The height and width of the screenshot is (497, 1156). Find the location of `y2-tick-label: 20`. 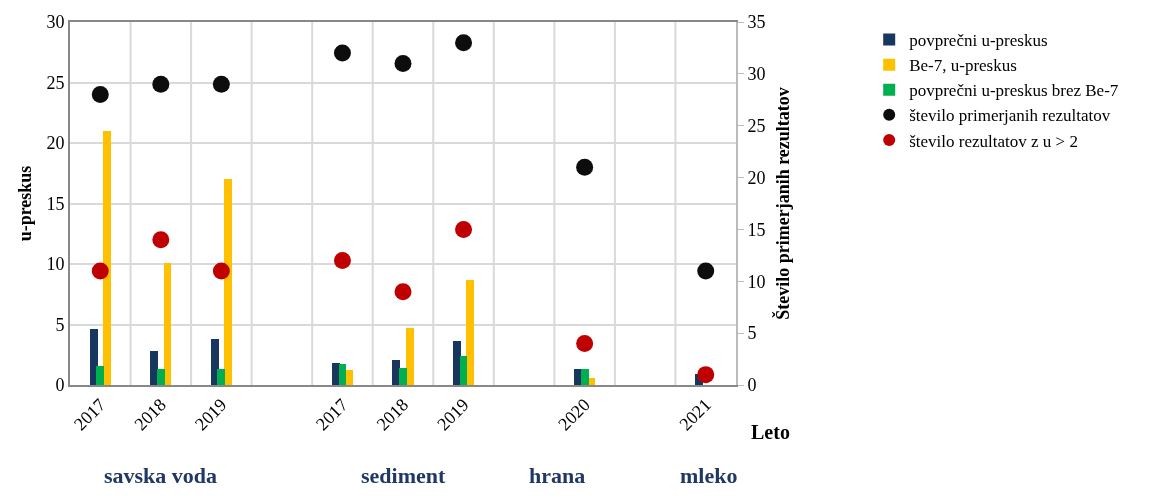

y2-tick-label: 20 is located at coordinates (756, 177).